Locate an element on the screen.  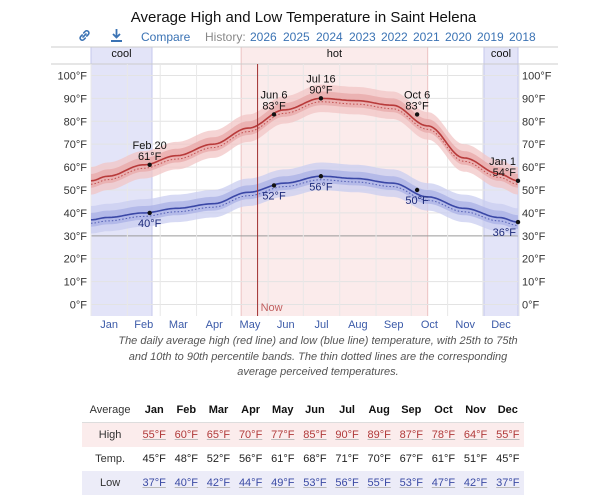
history-year-2022: 2022 is located at coordinates (394, 37).